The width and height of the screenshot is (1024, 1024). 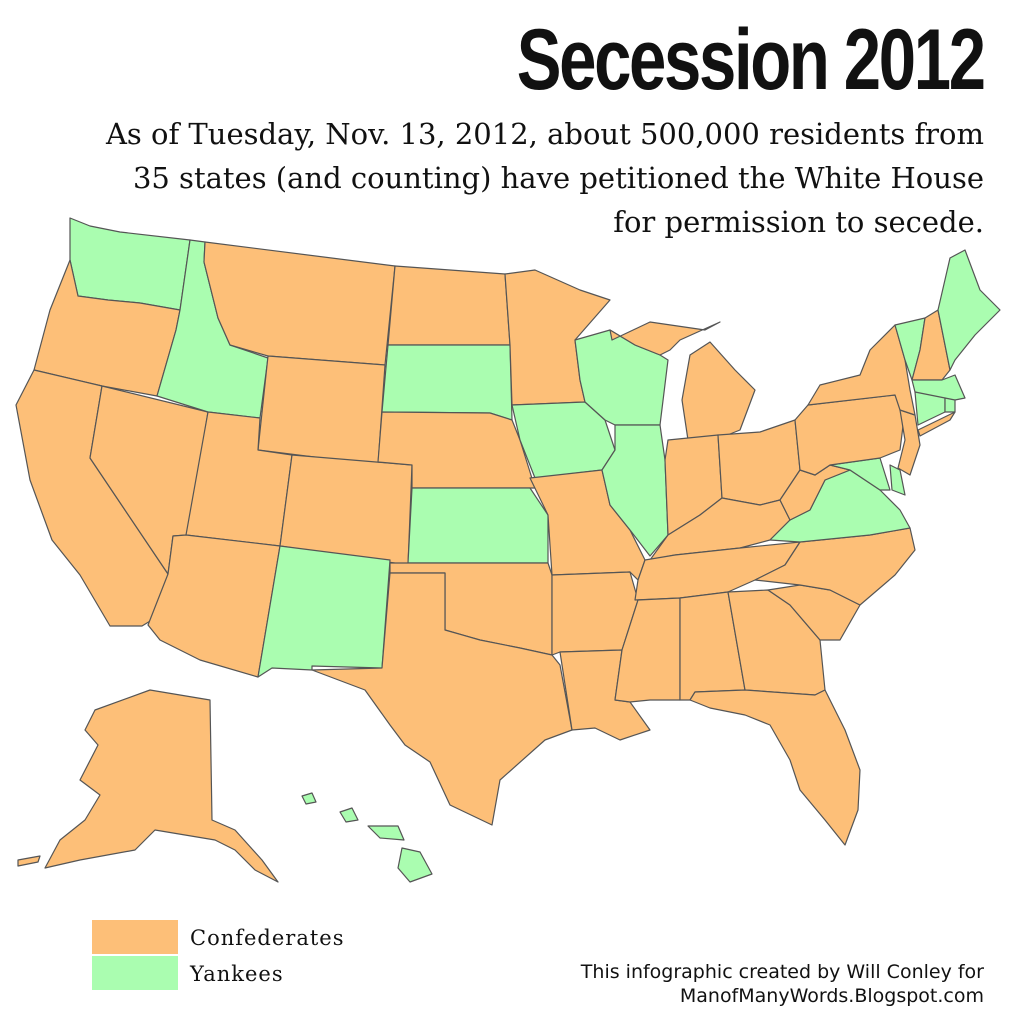 What do you see at coordinates (309, 798) in the screenshot?
I see `state-hawaii-kauai` at bounding box center [309, 798].